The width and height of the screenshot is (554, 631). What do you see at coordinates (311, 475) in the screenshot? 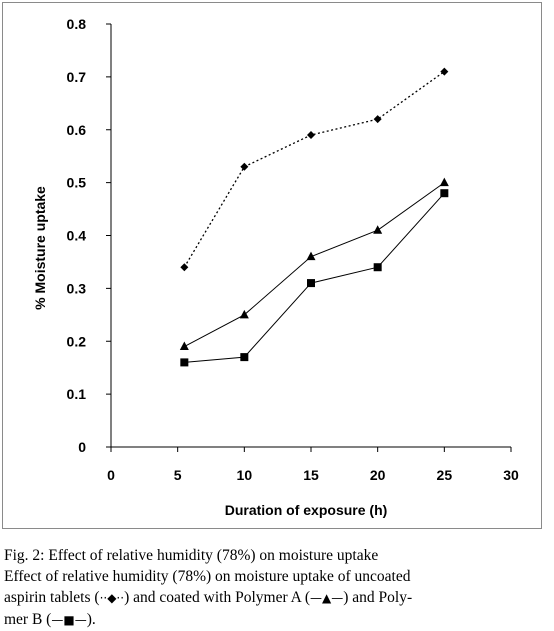
I see `x-tick-label: 15` at bounding box center [311, 475].